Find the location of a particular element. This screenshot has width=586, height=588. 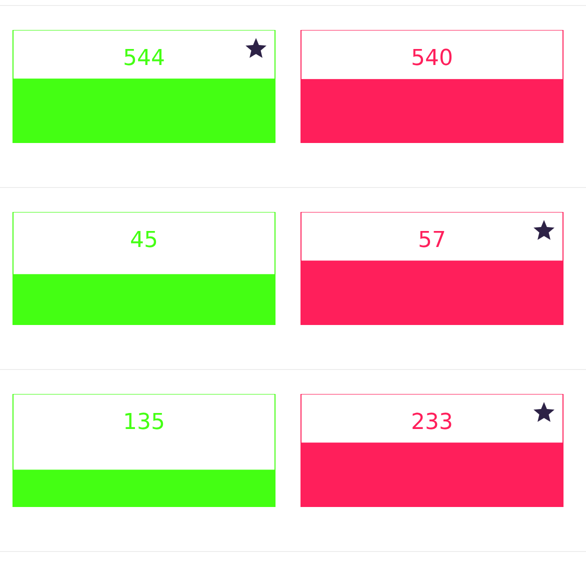

data-label: 57 is located at coordinates (432, 240).